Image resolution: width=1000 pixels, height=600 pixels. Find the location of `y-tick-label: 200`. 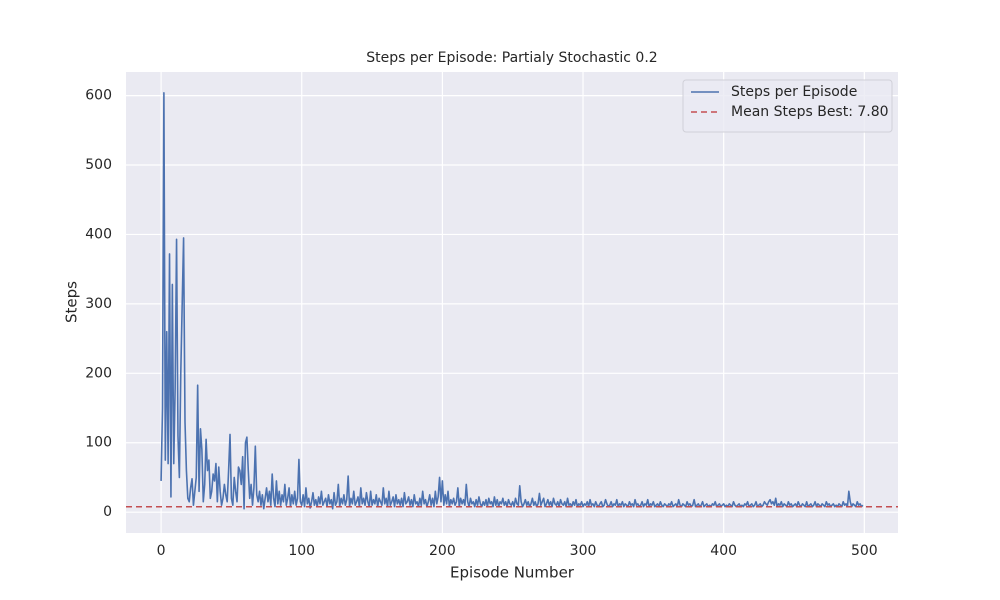

y-tick-label: 200 is located at coordinates (98, 373).